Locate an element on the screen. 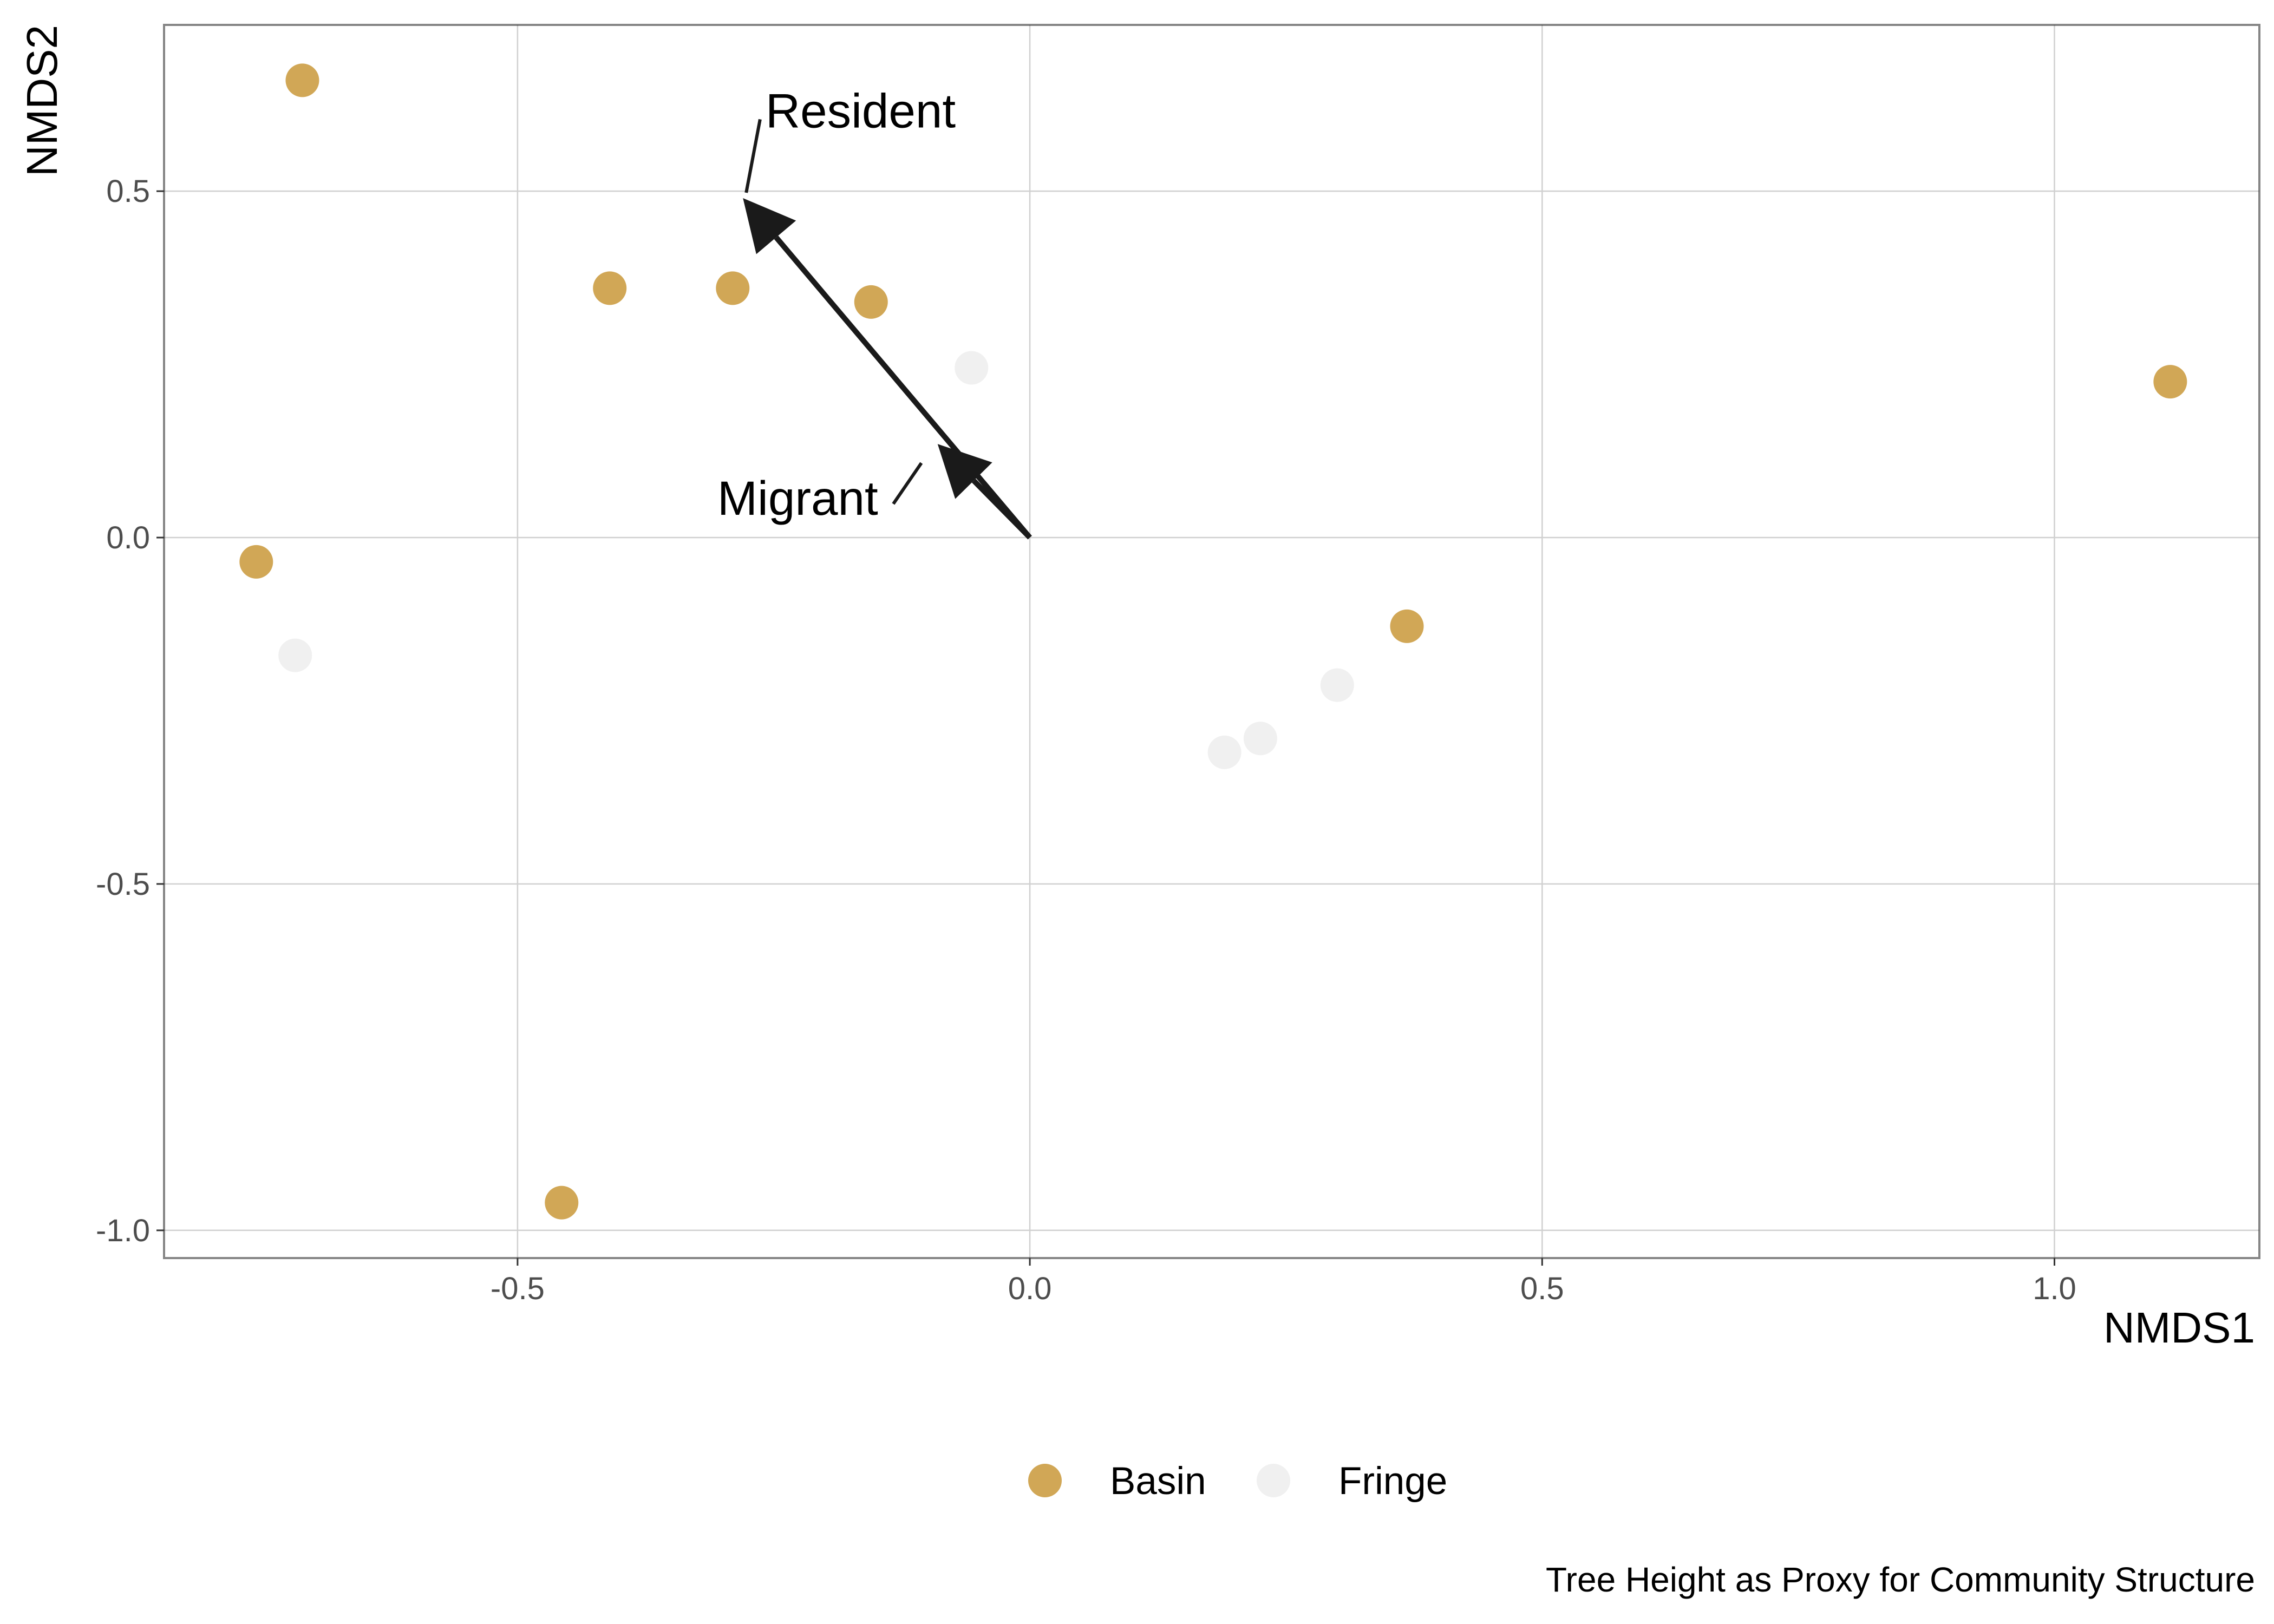 This screenshot has height=1624, width=2274. x-axis-title: NMDS1 is located at coordinates (2179, 1328).